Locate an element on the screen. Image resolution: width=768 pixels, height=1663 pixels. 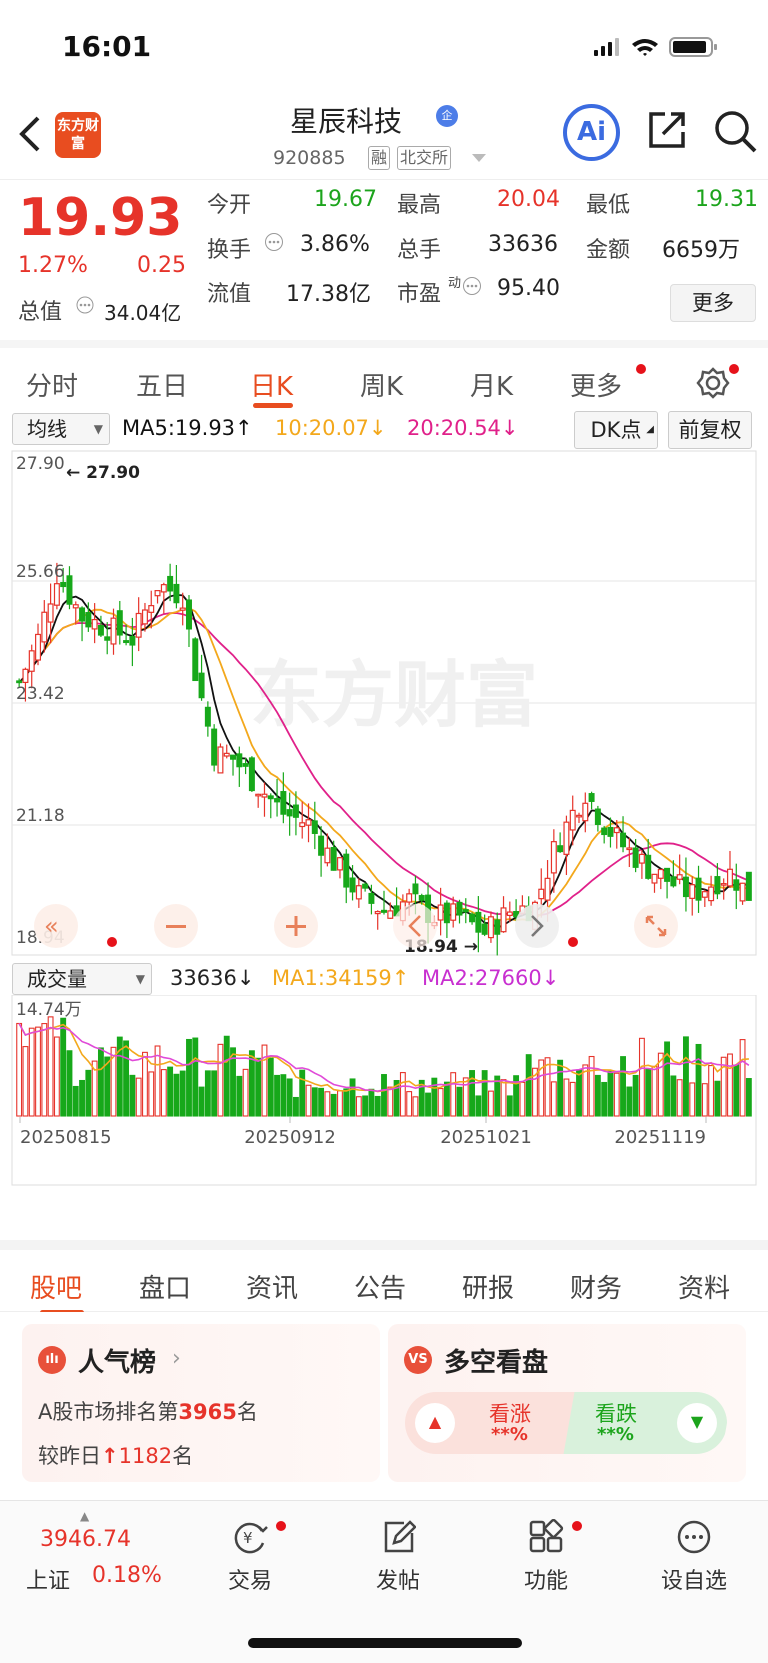
expand-icon is located at coordinates (656, 926).